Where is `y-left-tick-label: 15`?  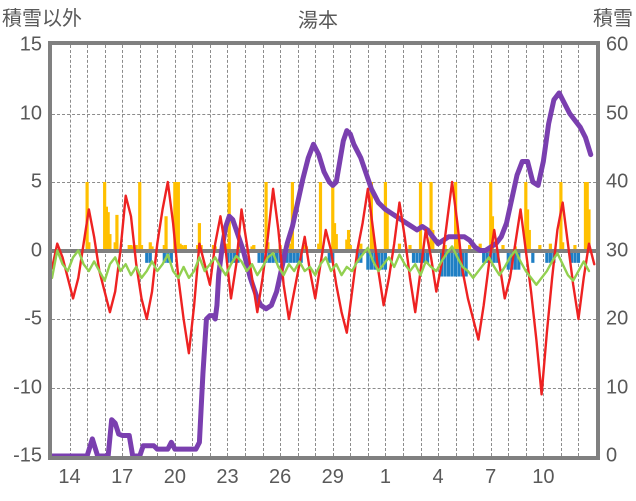
y-left-tick-label: 15 is located at coordinates (30, 44).